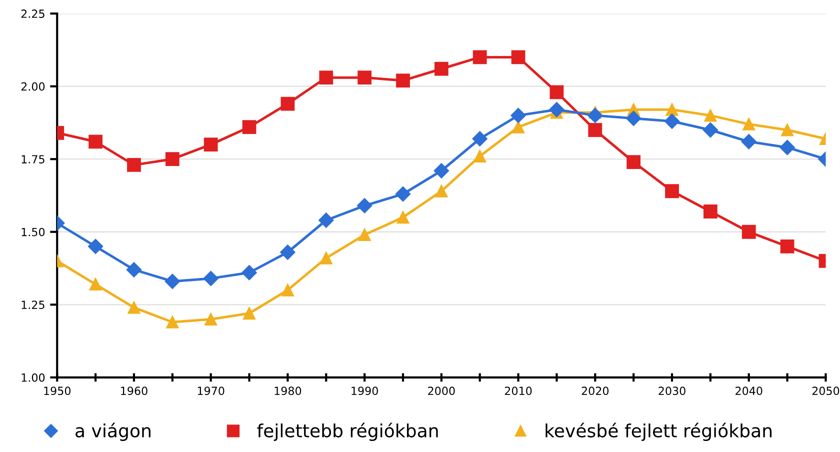 Image resolution: width=840 pixels, height=452 pixels. Describe the element at coordinates (134, 391) in the screenshot. I see `x-tick-label: 1960` at that location.